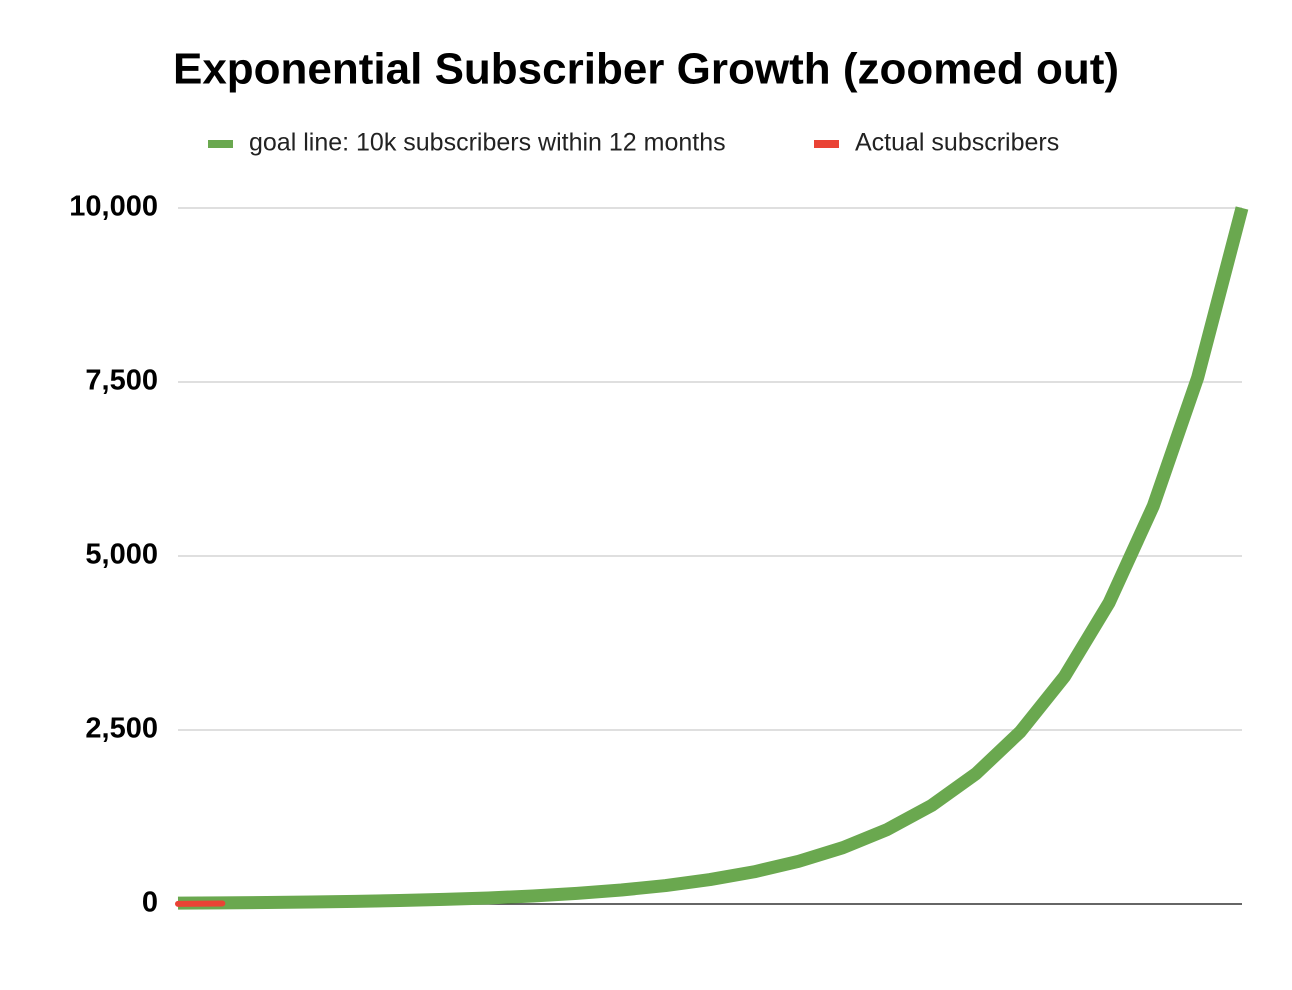 The image size is (1292, 990). What do you see at coordinates (113, 207) in the screenshot?
I see `y-tick-label: 10,000` at bounding box center [113, 207].